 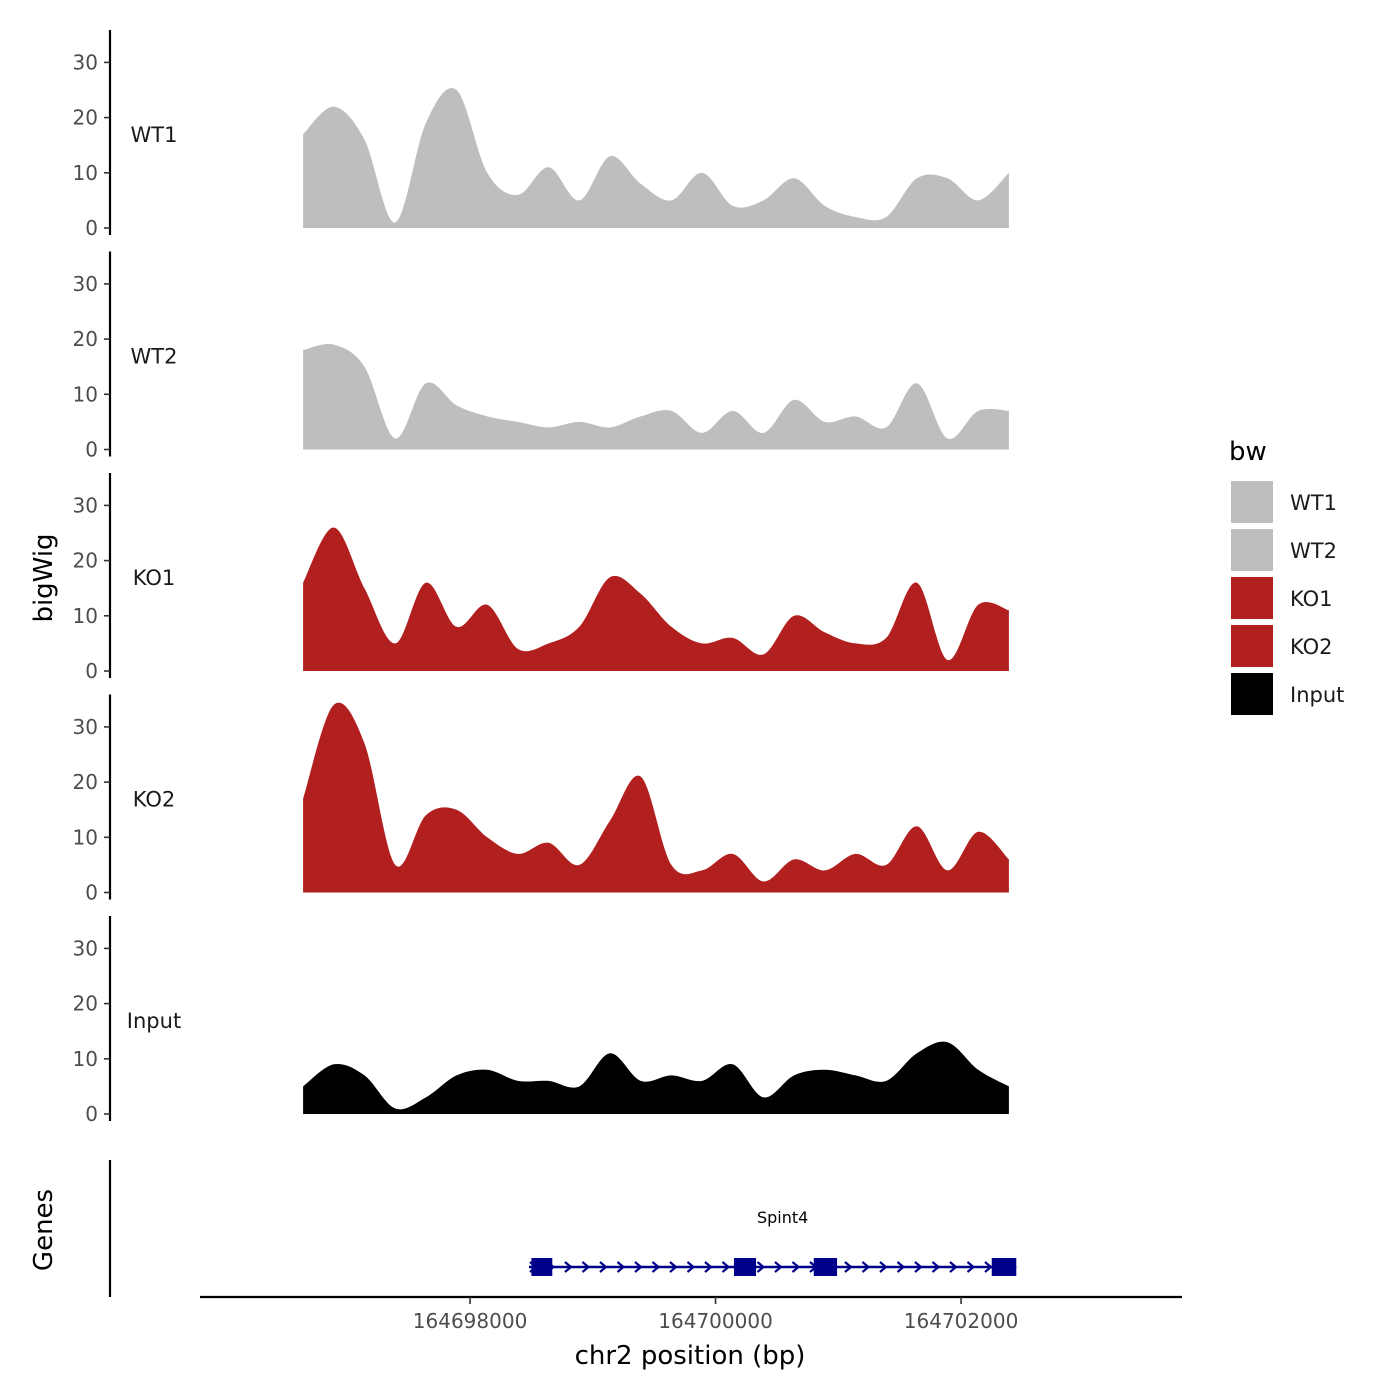 I want to click on legend-label: WT1, so click(x=1313, y=503).